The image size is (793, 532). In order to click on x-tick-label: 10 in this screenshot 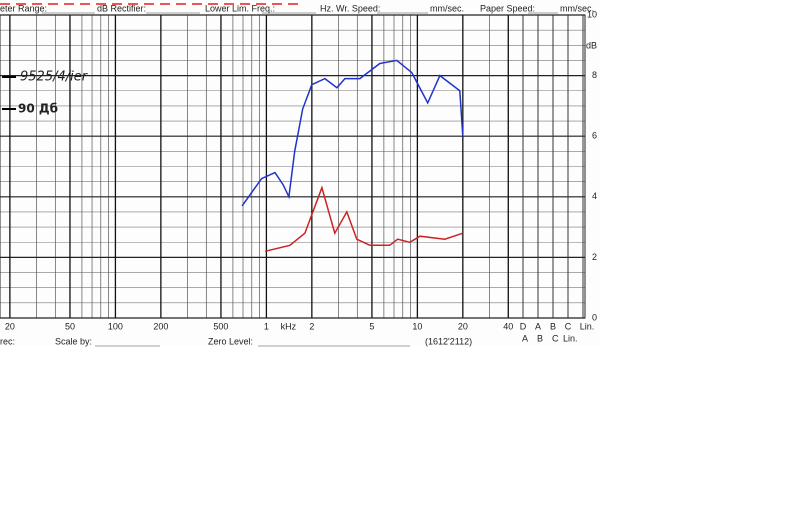, I will do `click(417, 326)`.